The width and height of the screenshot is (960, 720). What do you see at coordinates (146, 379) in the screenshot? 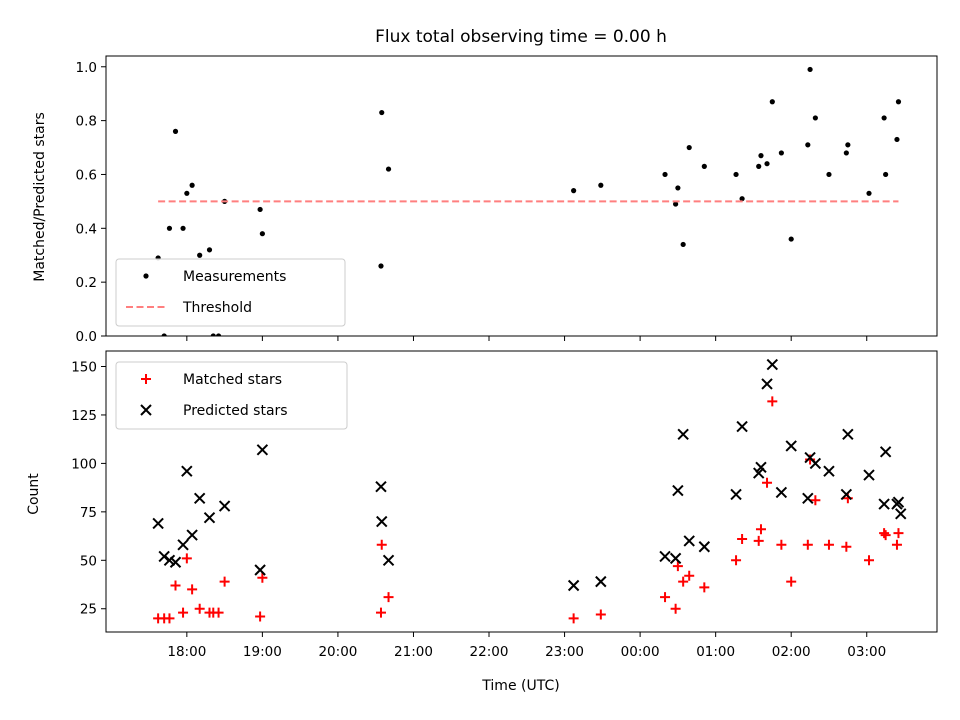
I see `legend-plus-marker` at bounding box center [146, 379].